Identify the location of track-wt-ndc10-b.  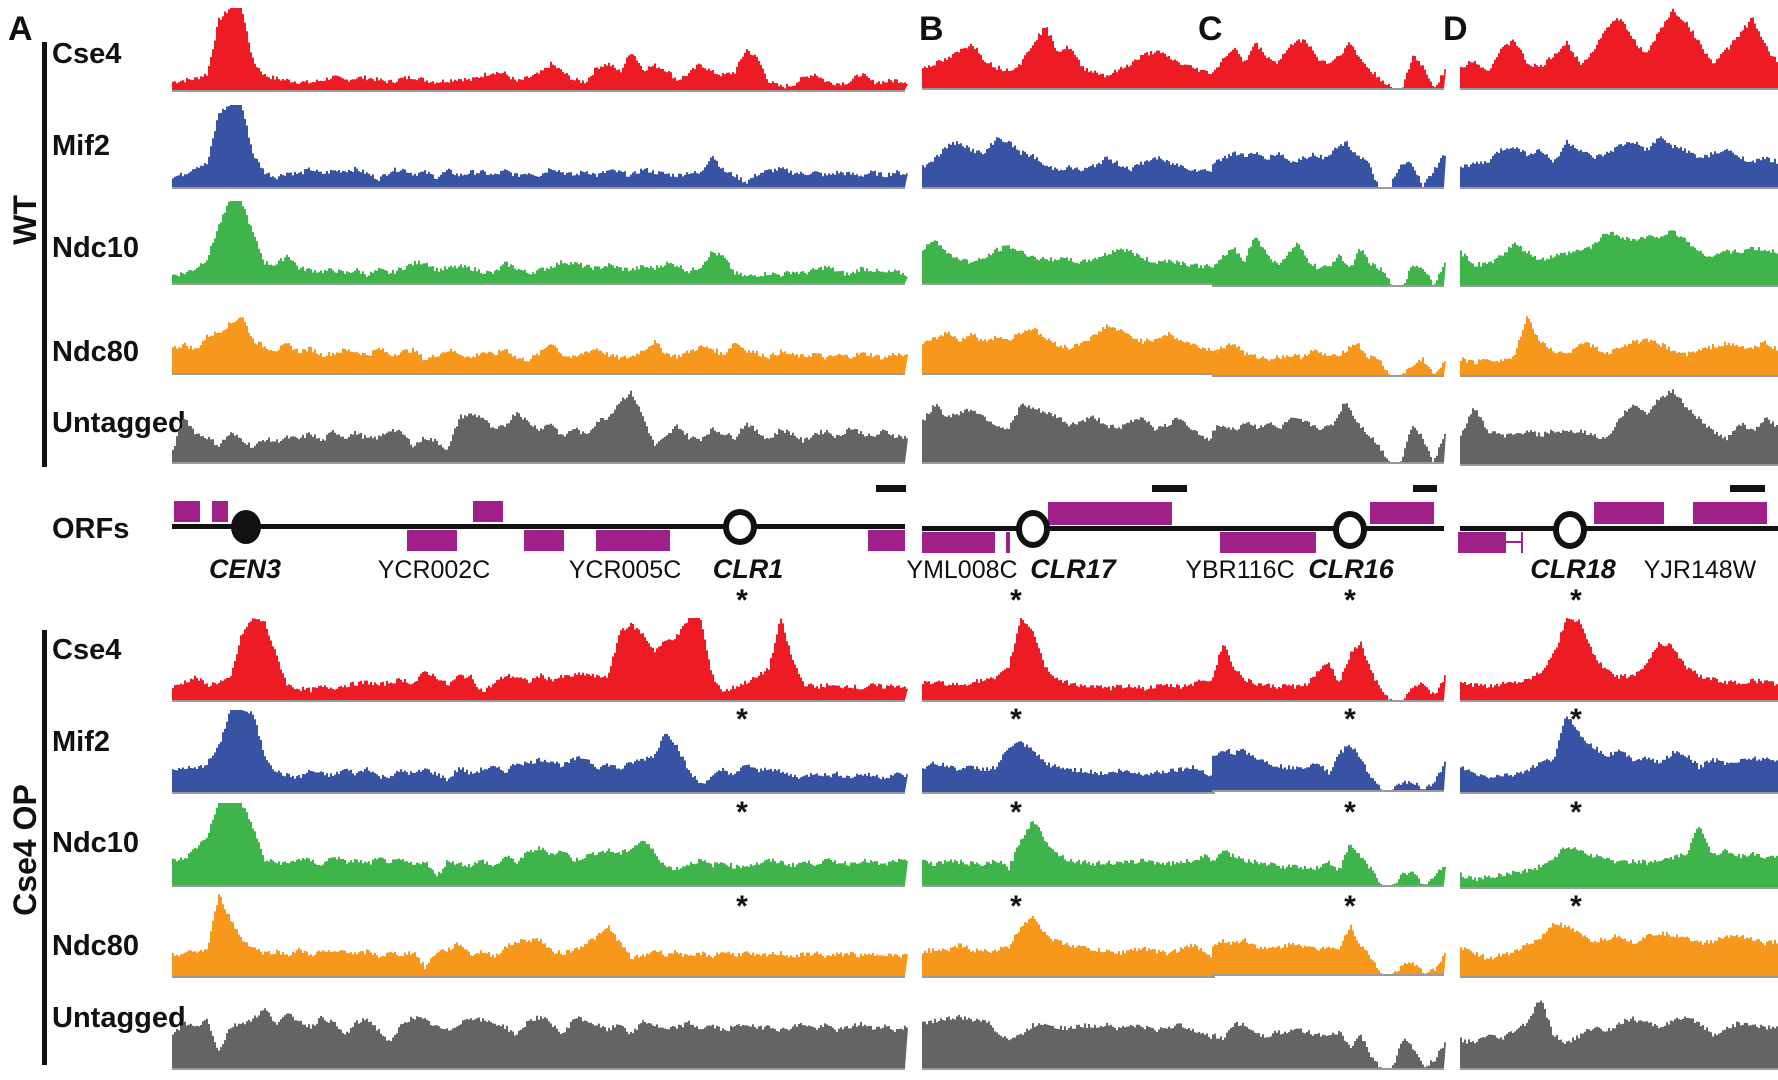
(1070, 261).